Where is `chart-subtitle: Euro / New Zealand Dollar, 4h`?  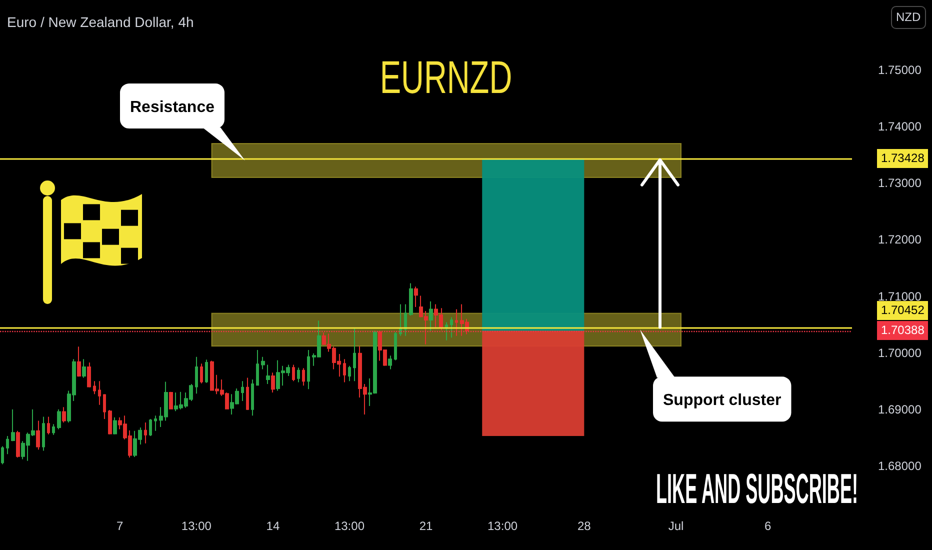
chart-subtitle: Euro / New Zealand Dollar, 4h is located at coordinates (100, 22).